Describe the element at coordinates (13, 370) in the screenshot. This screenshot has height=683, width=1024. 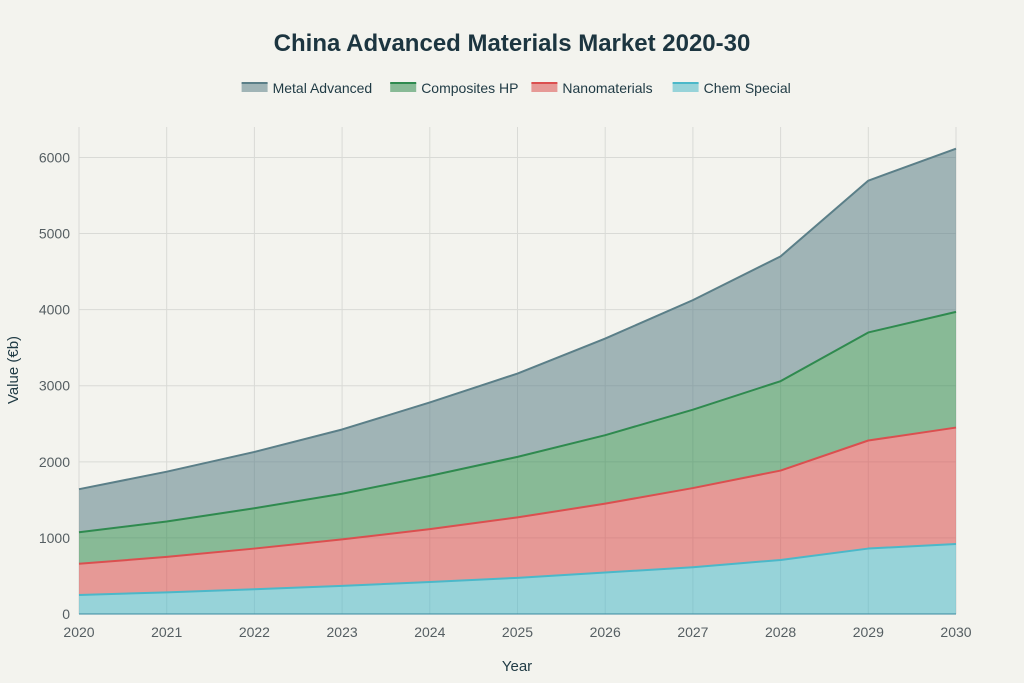
I see `y-axis-label: Value (€b)` at that location.